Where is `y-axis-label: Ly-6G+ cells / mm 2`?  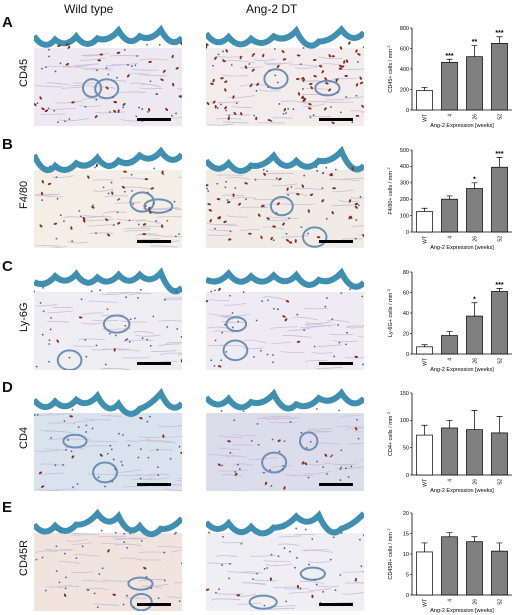 y-axis-label: Ly-6G+ cells / mm 2 is located at coordinates (390, 312).